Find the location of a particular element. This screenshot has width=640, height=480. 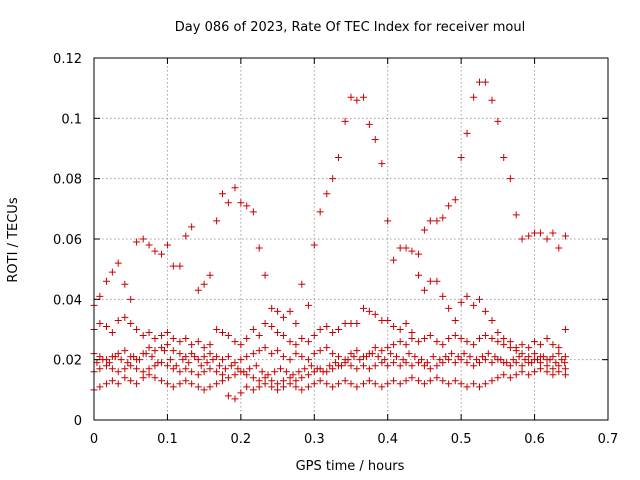

y-tick-label: 0.04 is located at coordinates (67, 300).